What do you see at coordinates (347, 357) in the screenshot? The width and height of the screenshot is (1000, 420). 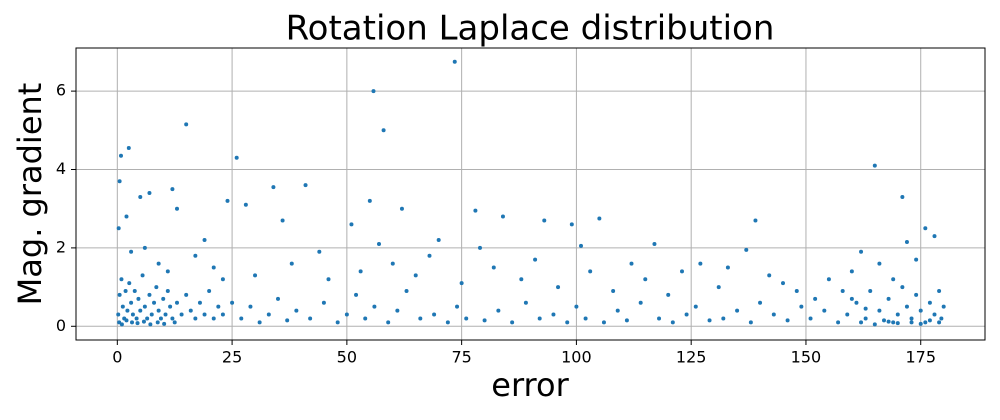 I see `x-tick-label: 50` at bounding box center [347, 357].